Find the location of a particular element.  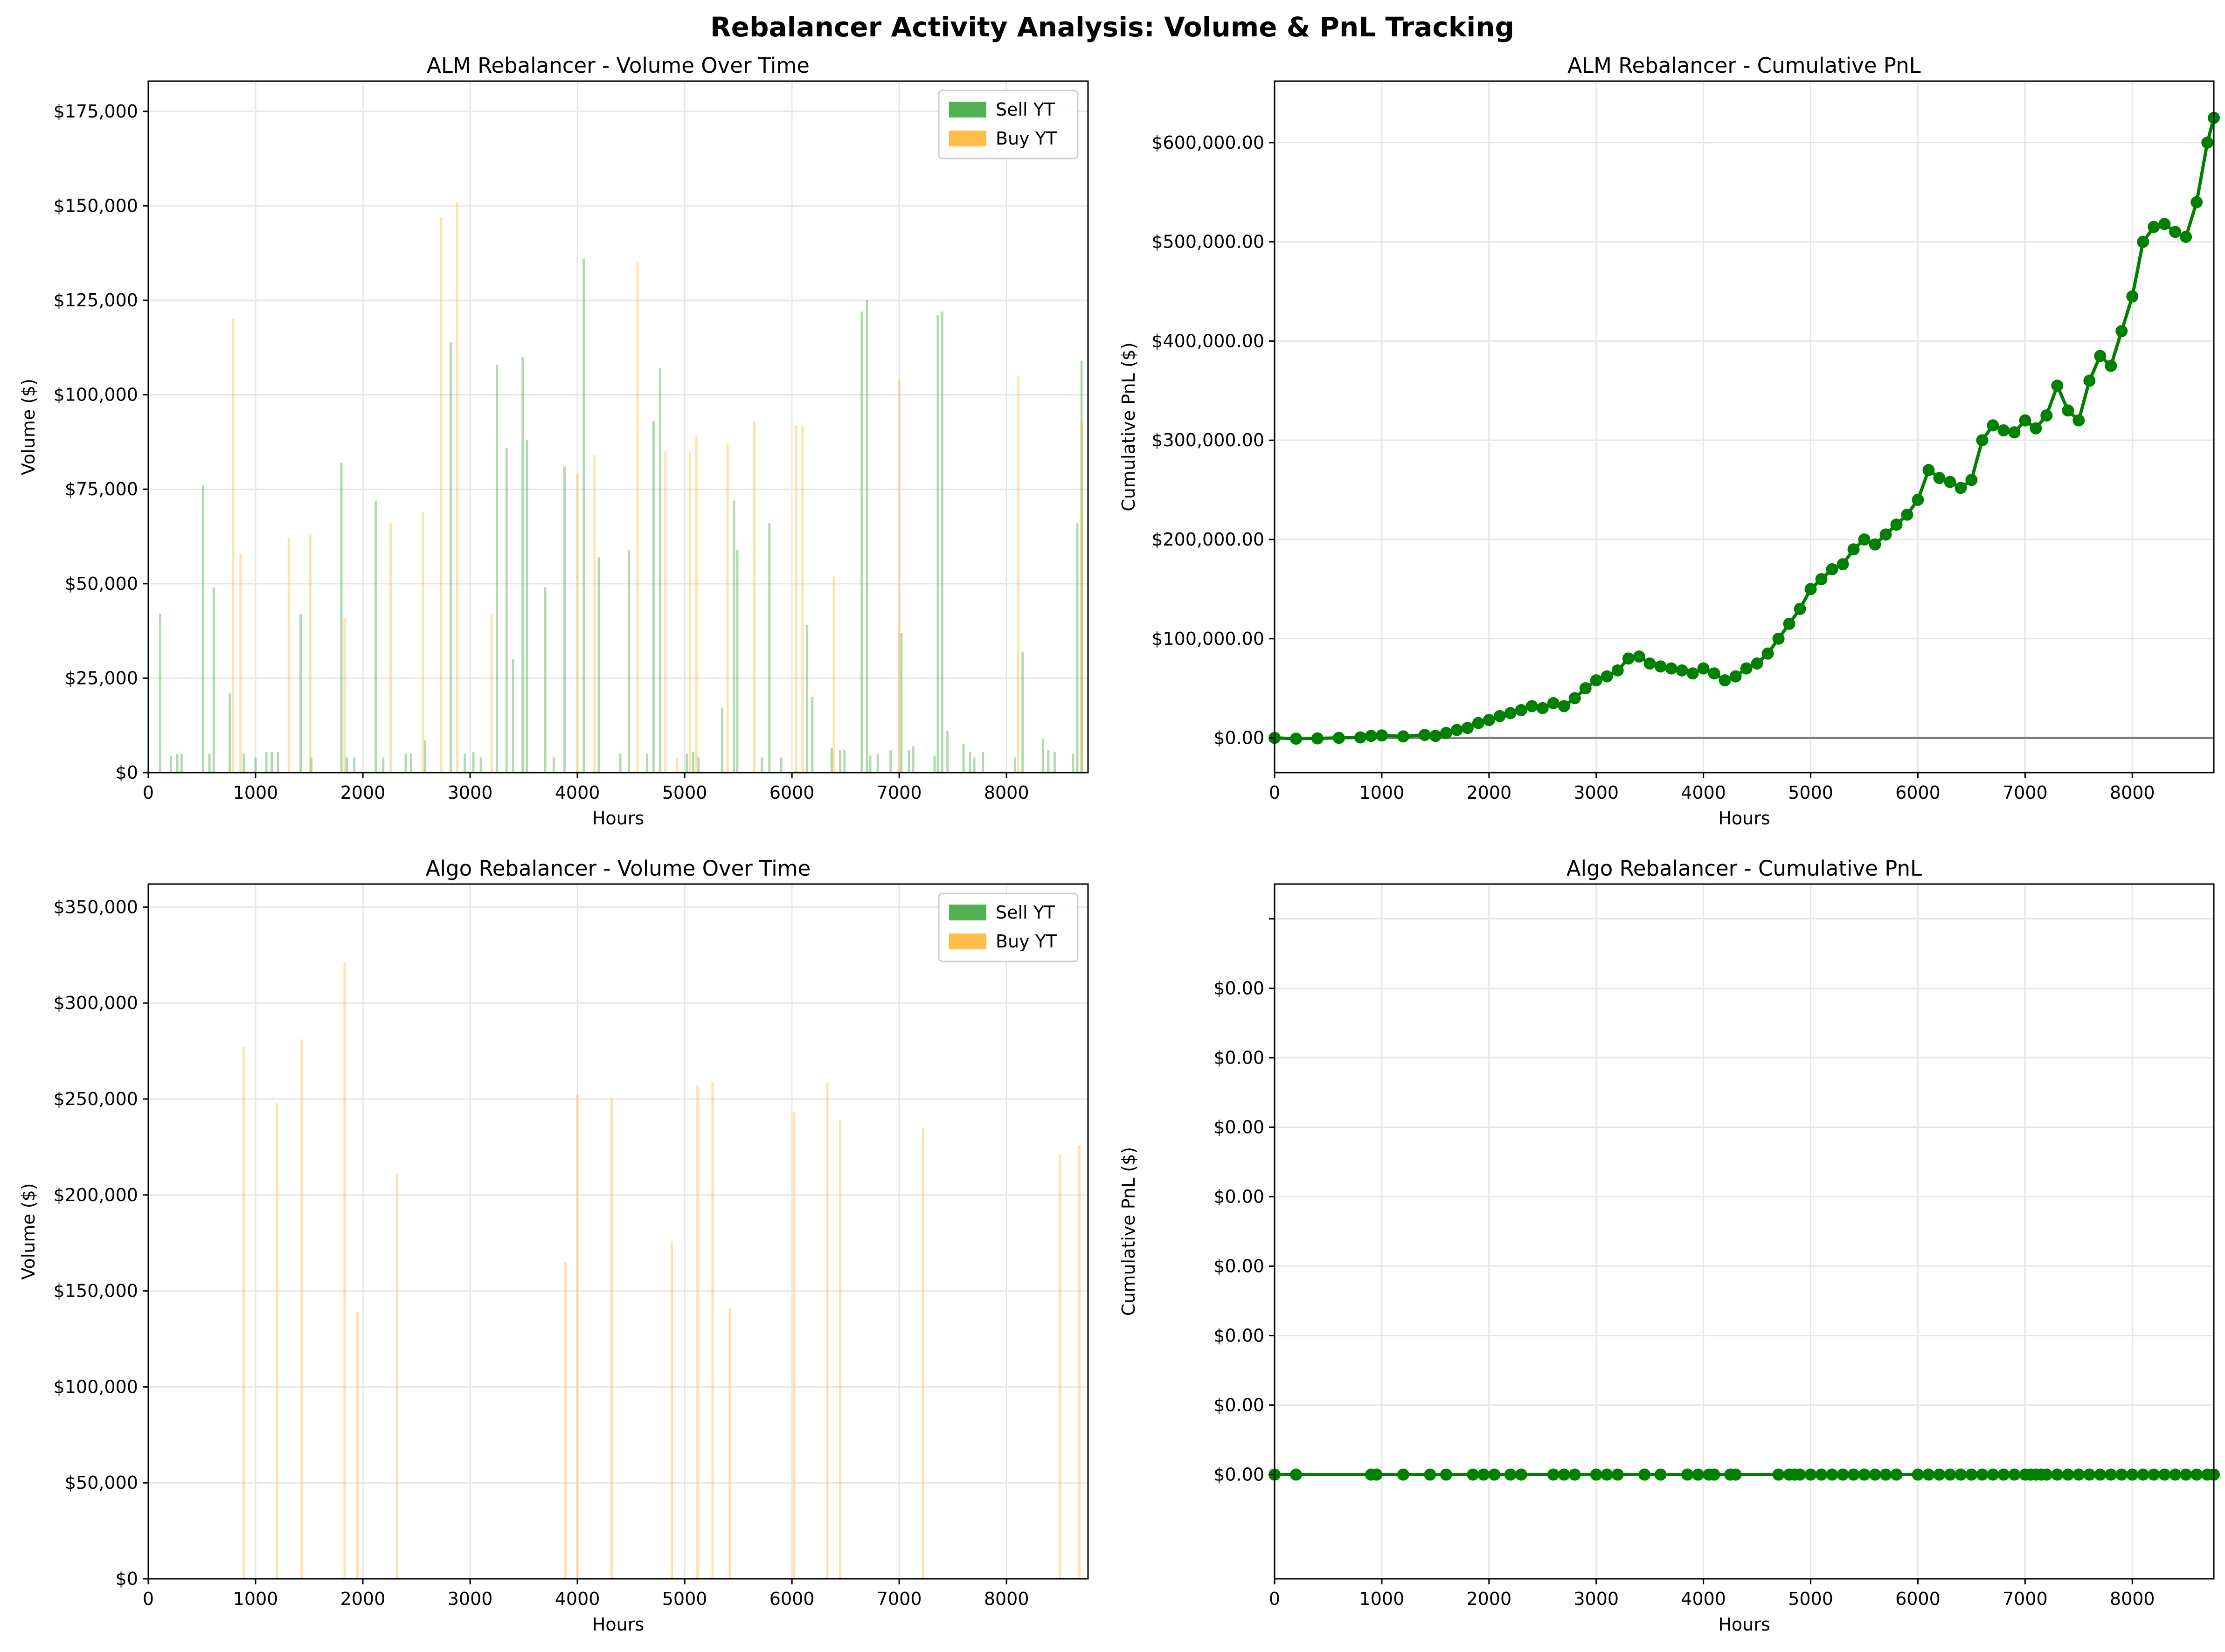

x-tick-label: 2000 is located at coordinates (363, 1599).